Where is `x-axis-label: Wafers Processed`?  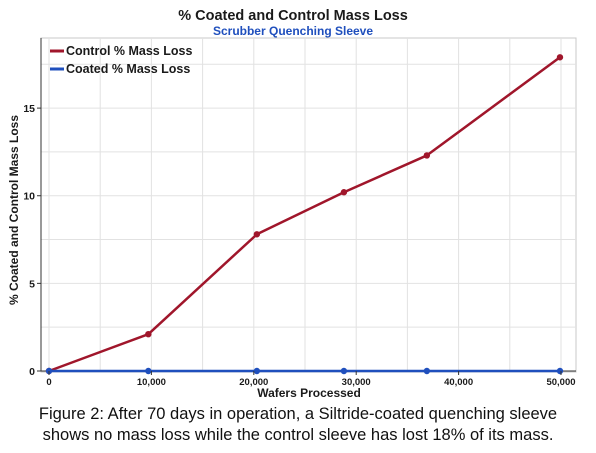
x-axis-label: Wafers Processed is located at coordinates (309, 393).